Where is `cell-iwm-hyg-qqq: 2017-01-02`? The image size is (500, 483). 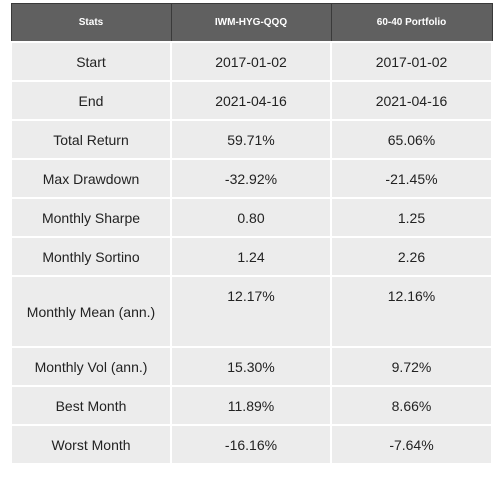 cell-iwm-hyg-qqq: 2017-01-02 is located at coordinates (251, 61).